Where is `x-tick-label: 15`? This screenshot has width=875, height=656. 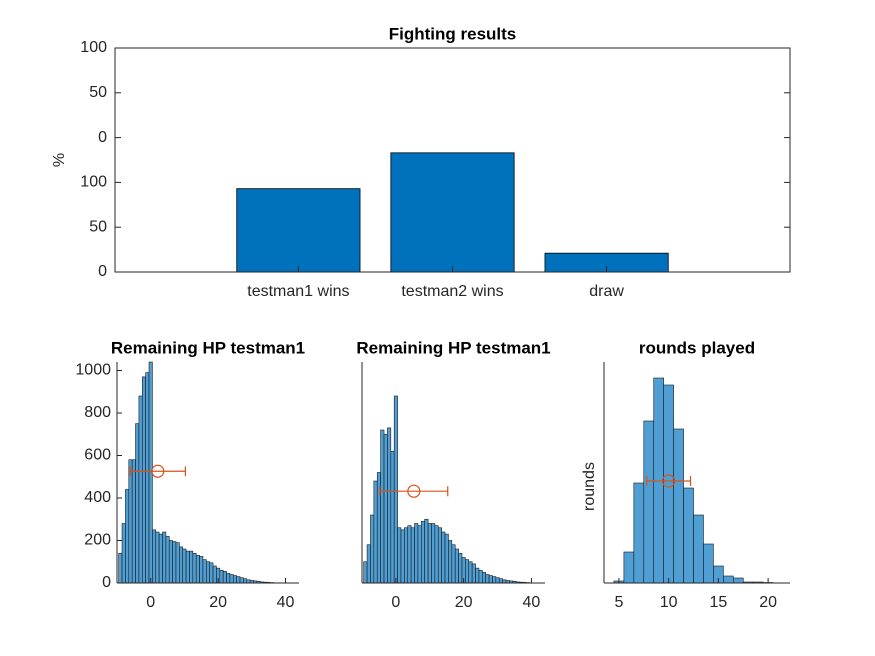 x-tick-label: 15 is located at coordinates (718, 602).